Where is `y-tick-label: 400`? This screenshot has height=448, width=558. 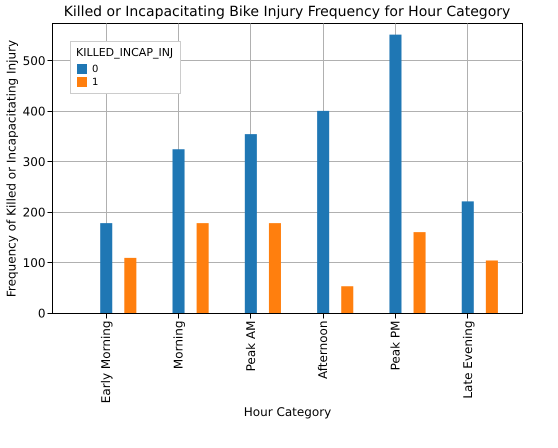
y-tick-label: 400 is located at coordinates (34, 111).